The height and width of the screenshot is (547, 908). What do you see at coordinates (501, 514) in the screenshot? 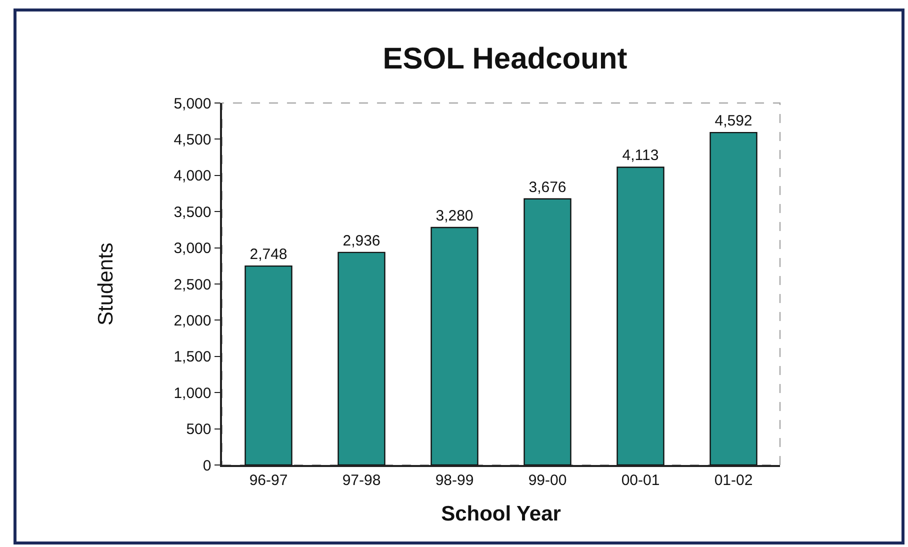
I see `x-axis-title: School Year` at bounding box center [501, 514].